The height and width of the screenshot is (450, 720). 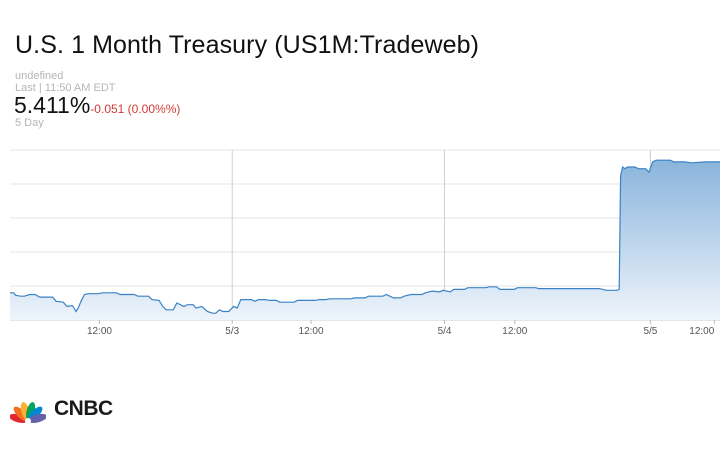 What do you see at coordinates (650, 331) in the screenshot?
I see `x-tick-label: 5/5` at bounding box center [650, 331].